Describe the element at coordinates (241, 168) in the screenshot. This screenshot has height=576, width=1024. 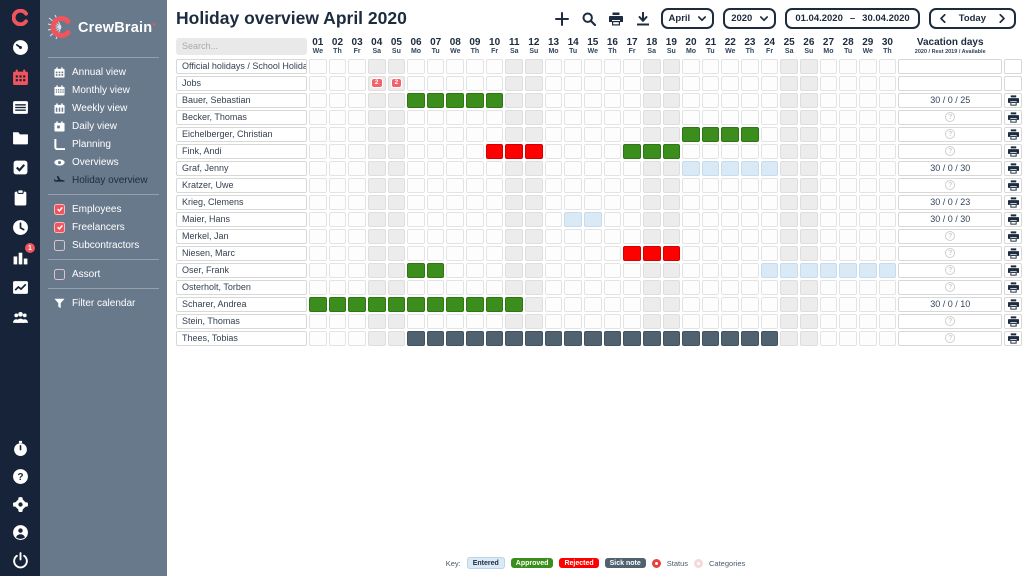
I see `row-name-cell: Graf, Jenny` at that location.